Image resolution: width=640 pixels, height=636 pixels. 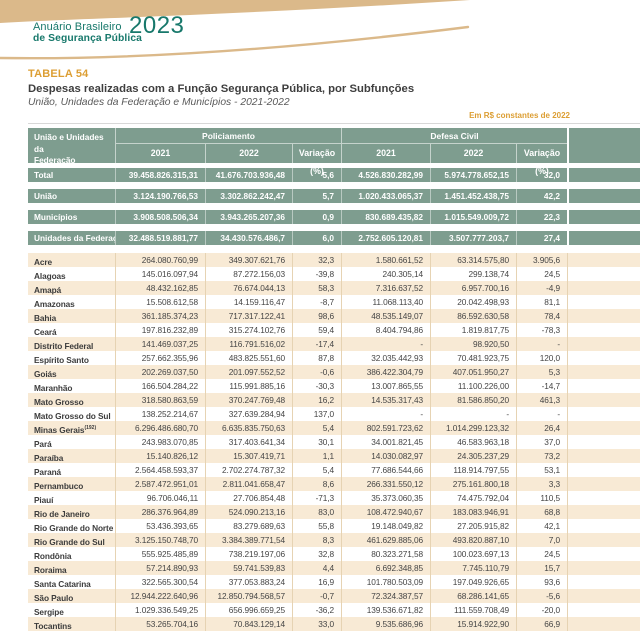 What do you see at coordinates (473, 568) in the screenshot?
I see `dc-2022-value: 7.745.110,79` at bounding box center [473, 568].